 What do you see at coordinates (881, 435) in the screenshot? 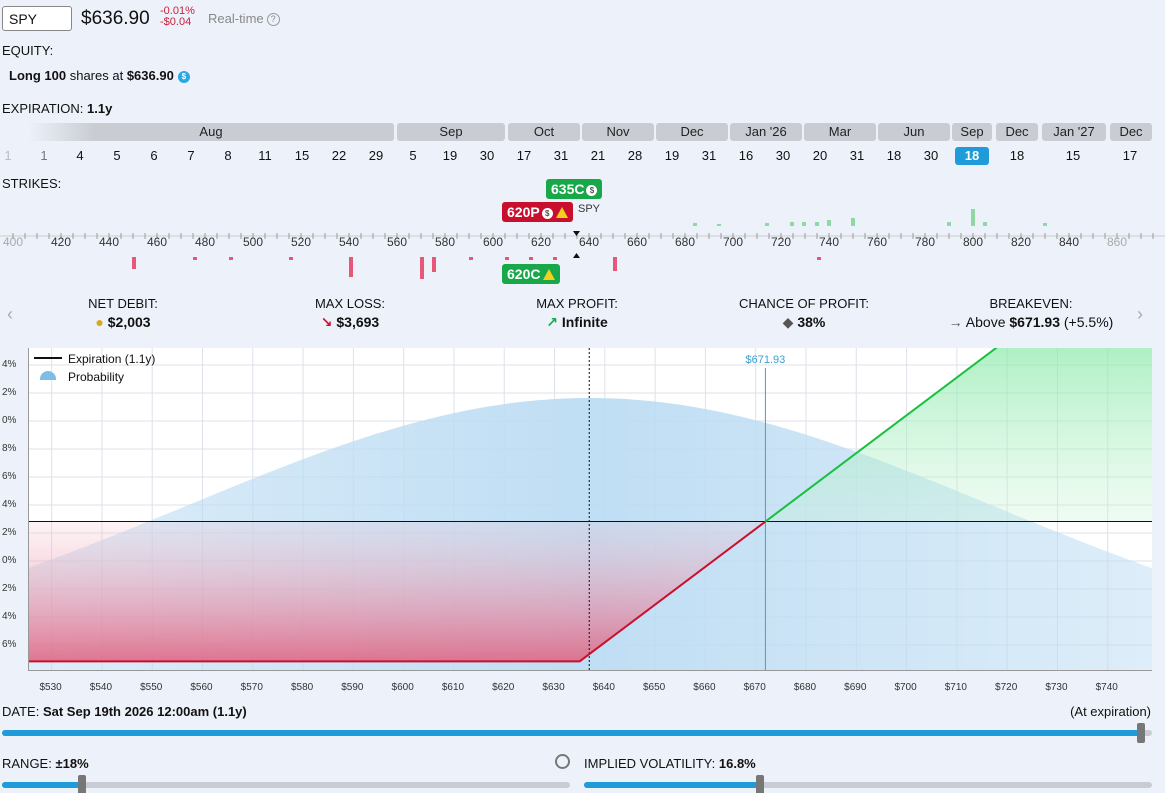
I see `expiration-line-profit` at bounding box center [881, 435].